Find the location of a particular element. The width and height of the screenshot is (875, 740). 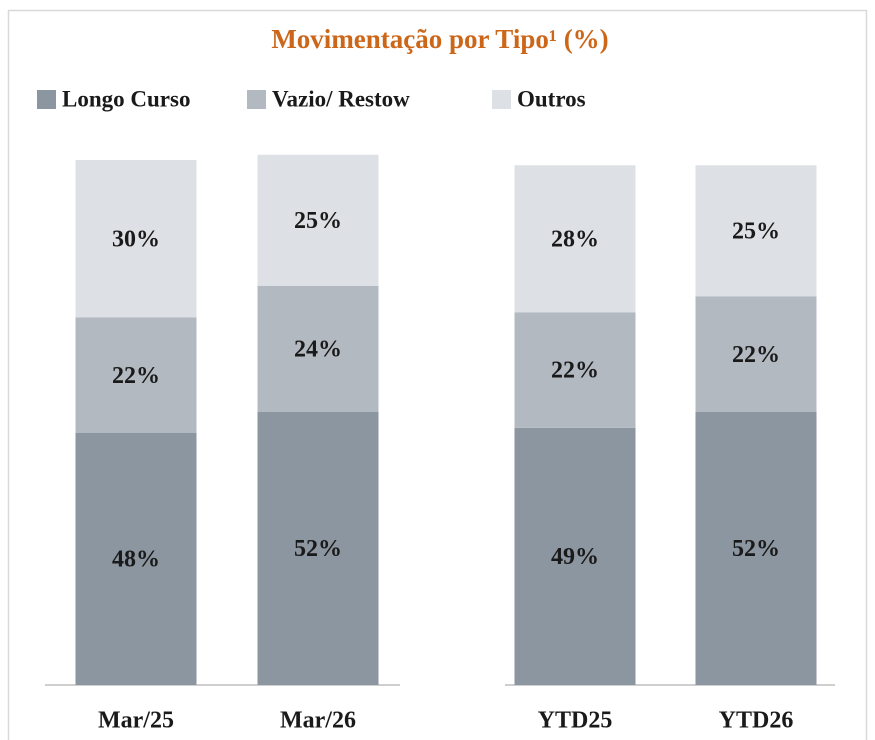

data-label: 49% is located at coordinates (575, 557).